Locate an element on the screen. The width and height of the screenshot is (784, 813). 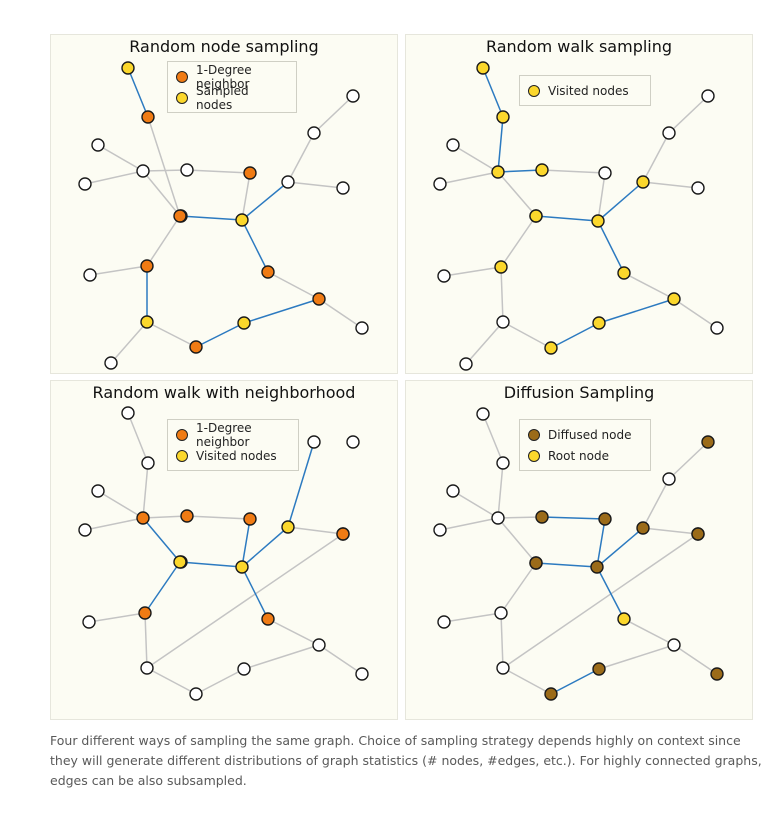
legend-item: 1-Degree neighbor is located at coordinates (233, 435).